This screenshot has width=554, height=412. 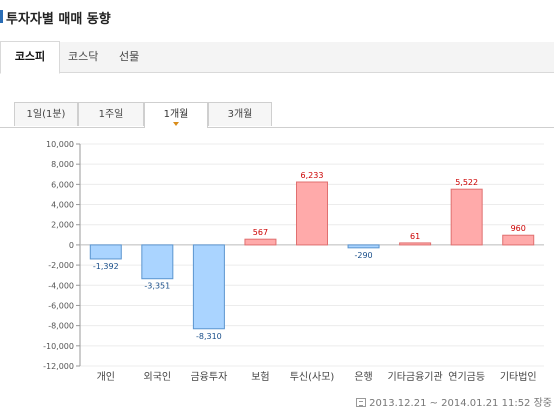 I want to click on calendar-icon, so click(x=361, y=402).